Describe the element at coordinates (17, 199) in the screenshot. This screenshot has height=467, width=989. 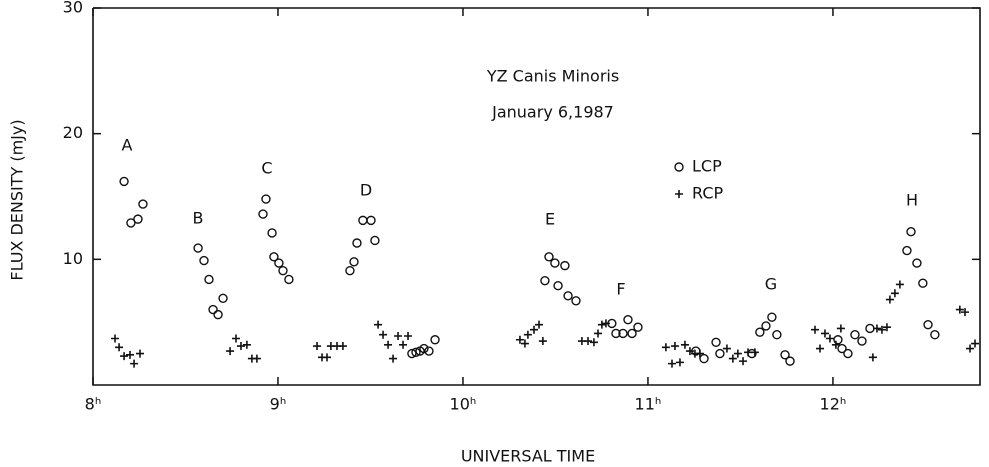
I see `y-axis-label: FLUX DENSITY (mJy)` at that location.